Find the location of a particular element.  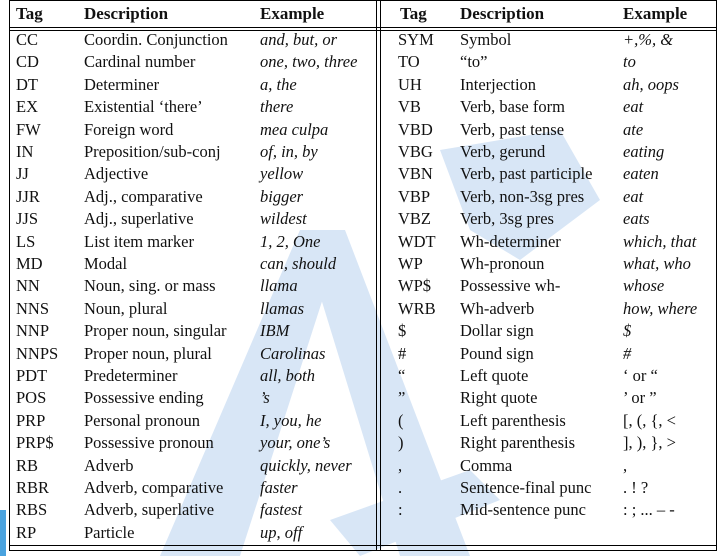

left-row-tag: PRP$ is located at coordinates (35, 443).